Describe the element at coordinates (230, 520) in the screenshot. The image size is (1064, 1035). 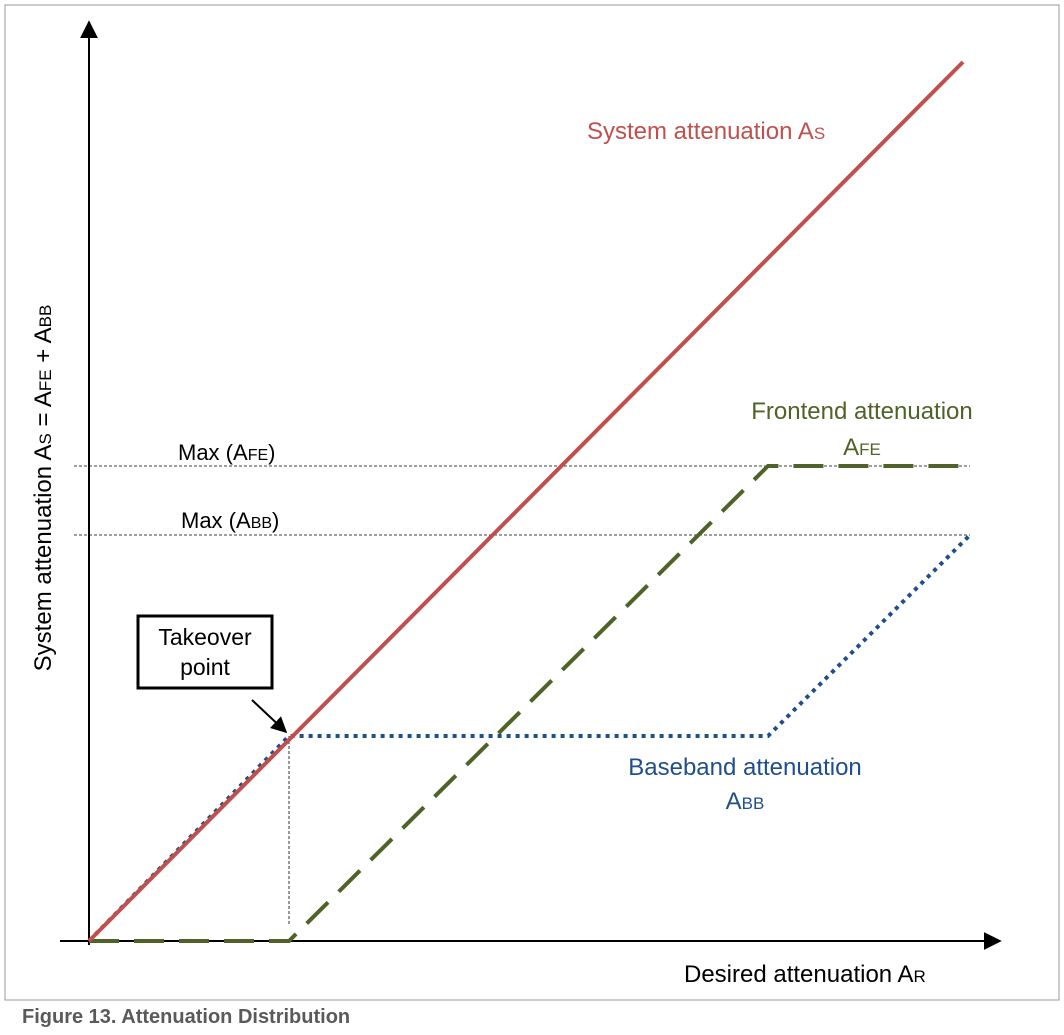
I see `max-bb-label: Max (ABB)` at that location.